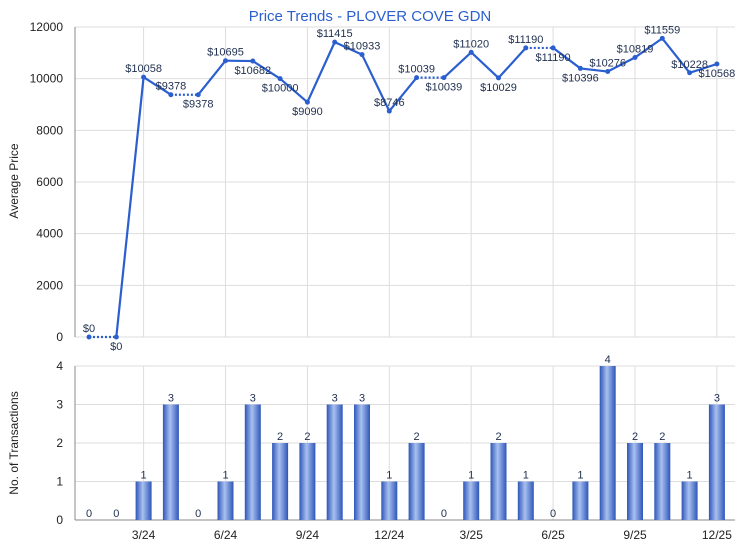 This screenshot has width=740, height=555. What do you see at coordinates (47, 27) in the screenshot?
I see `y-tick-label: 12000` at bounding box center [47, 27].